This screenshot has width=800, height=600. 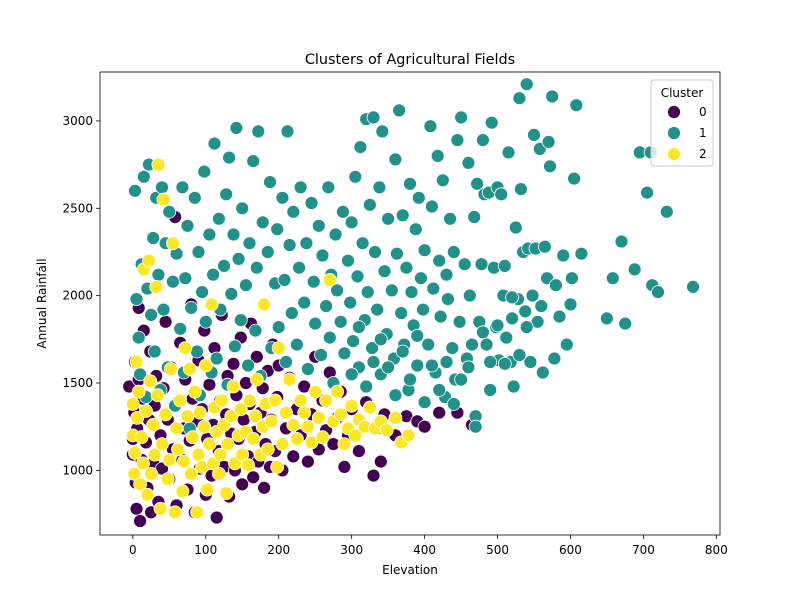 What do you see at coordinates (643, 550) in the screenshot?
I see `x-tick-label: 700` at bounding box center [643, 550].